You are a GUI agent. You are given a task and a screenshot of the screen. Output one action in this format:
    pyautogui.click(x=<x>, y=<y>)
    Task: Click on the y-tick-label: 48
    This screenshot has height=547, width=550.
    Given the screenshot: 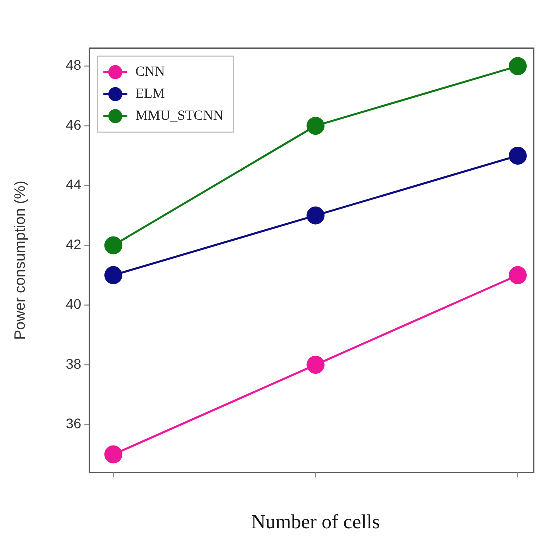 What is the action you would take?
    pyautogui.click(x=74, y=65)
    